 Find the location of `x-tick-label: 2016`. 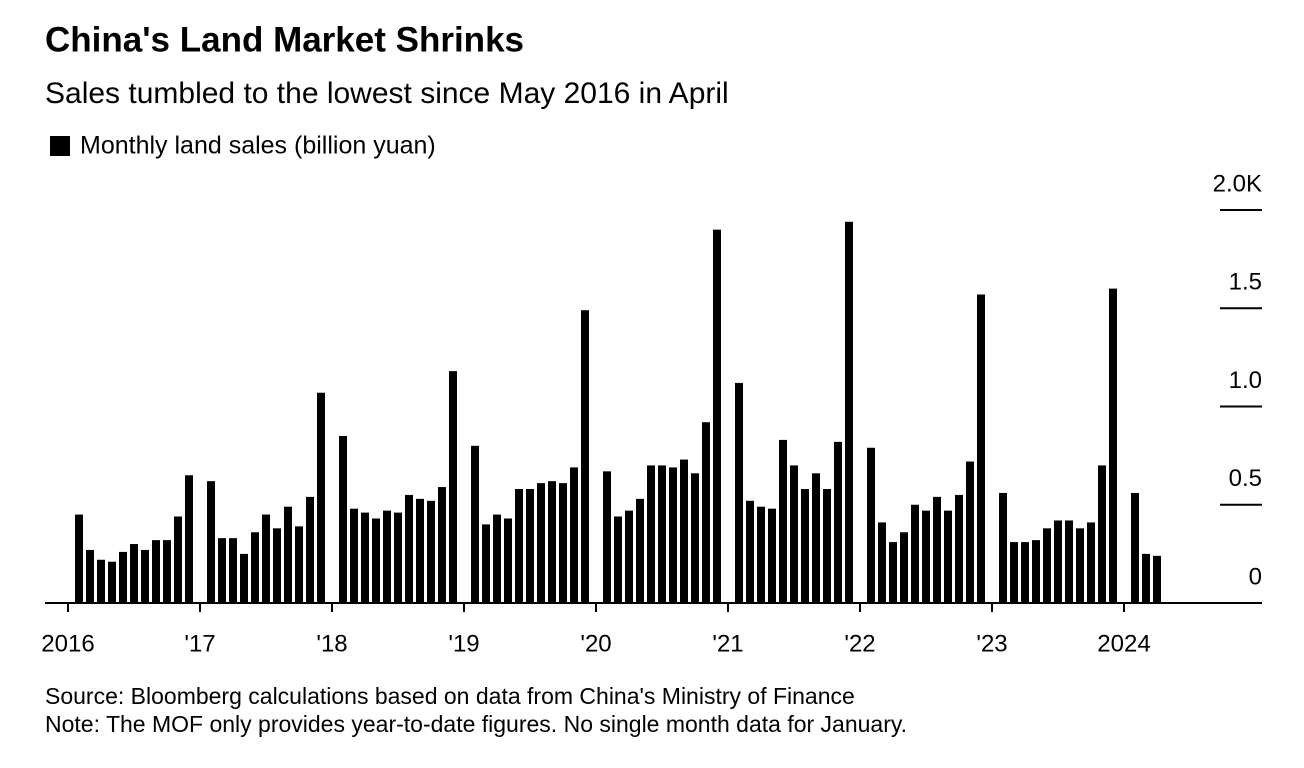

x-tick-label: 2016 is located at coordinates (67, 643).